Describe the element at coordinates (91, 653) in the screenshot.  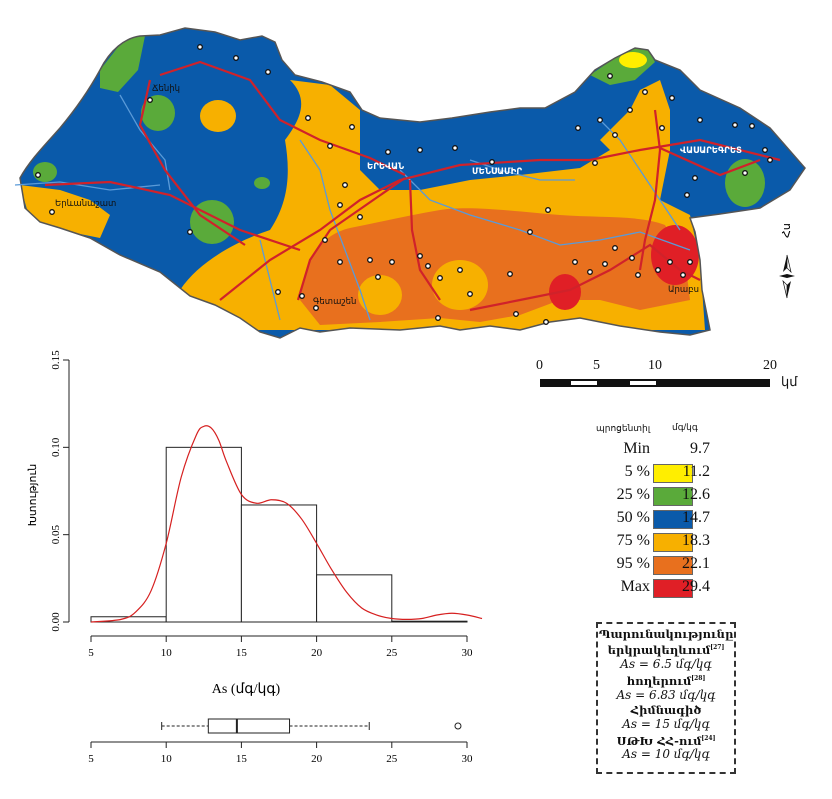
I see `x-tick-label: 5` at that location.